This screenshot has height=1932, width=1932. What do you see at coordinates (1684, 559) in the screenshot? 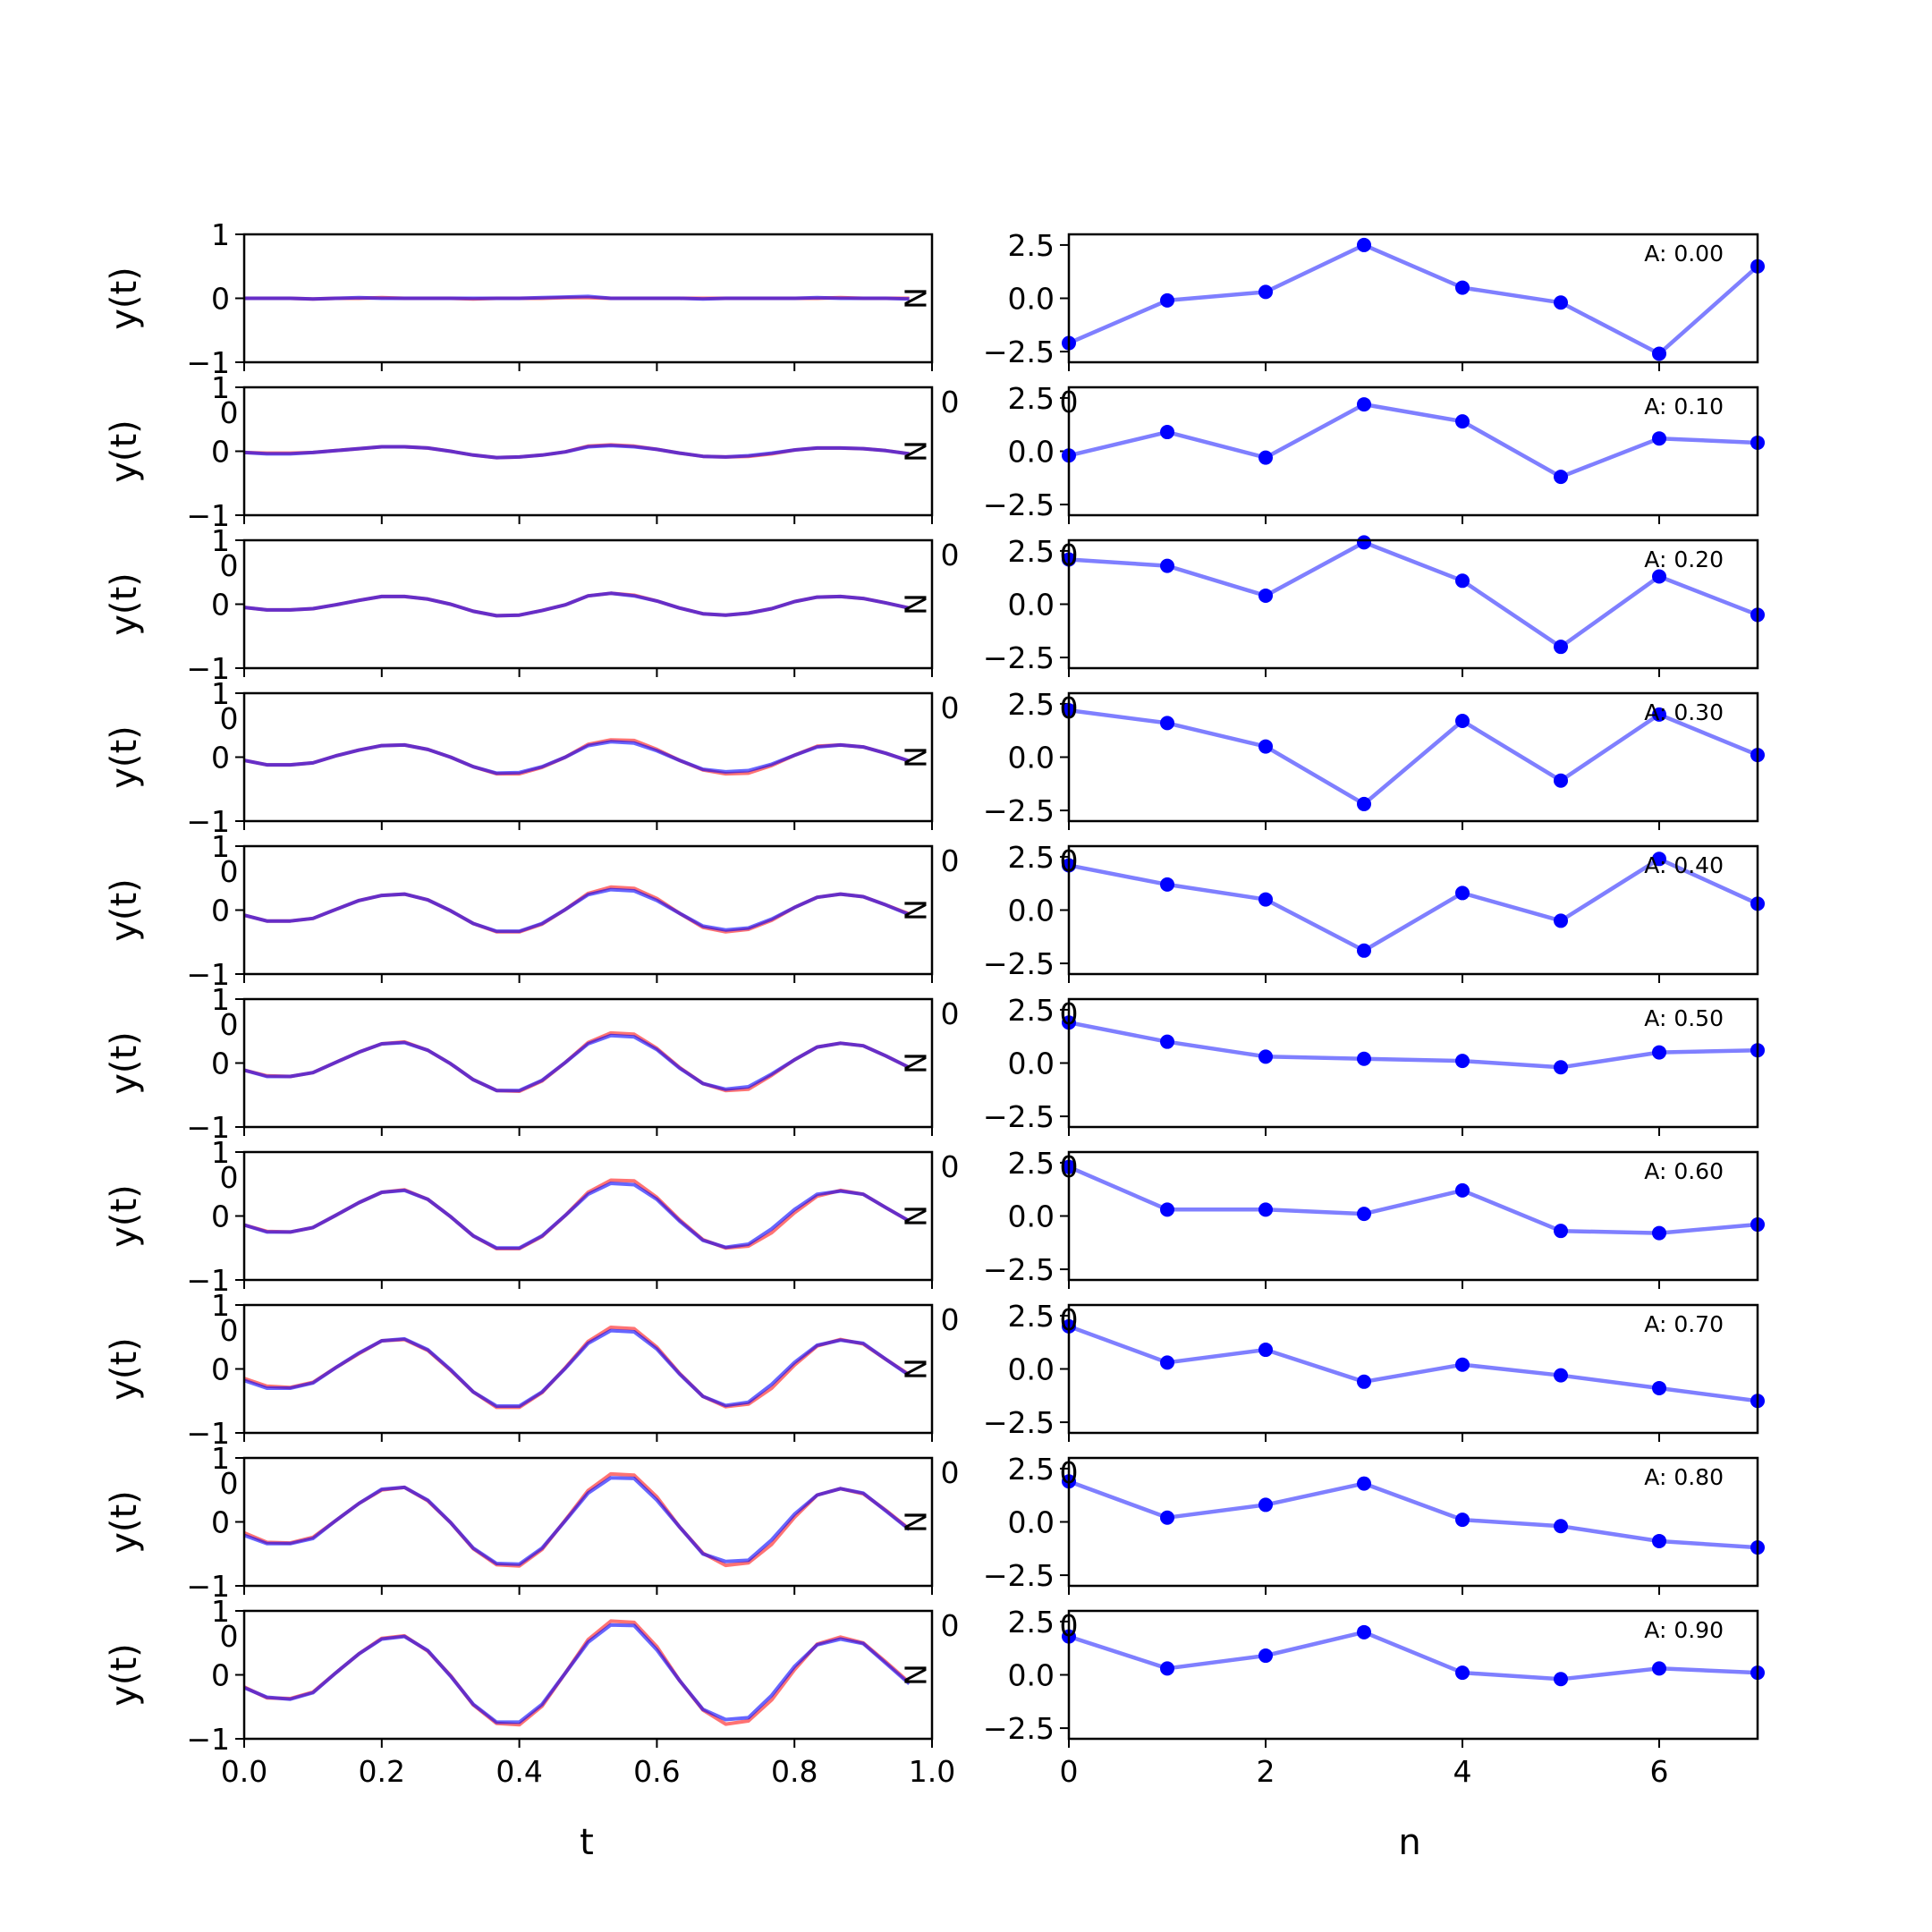
I see `panel-annotation: A: 0.20` at bounding box center [1684, 559].